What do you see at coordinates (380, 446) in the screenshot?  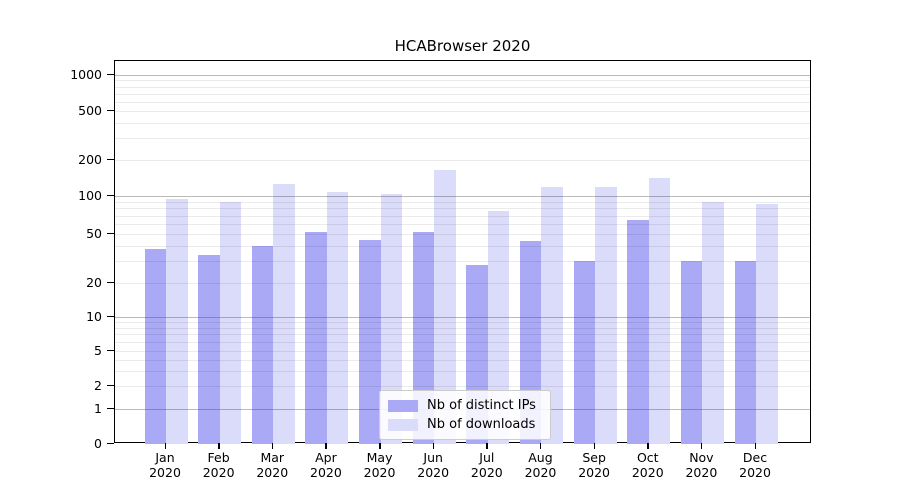 I see `x-axis-tick-may-2020` at bounding box center [380, 446].